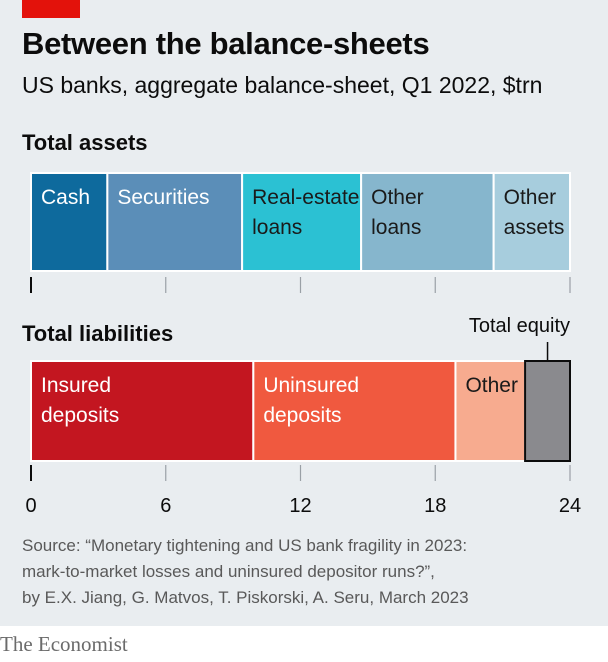  I want to click on liabilities-segment-label: Uninsured, so click(311, 385).